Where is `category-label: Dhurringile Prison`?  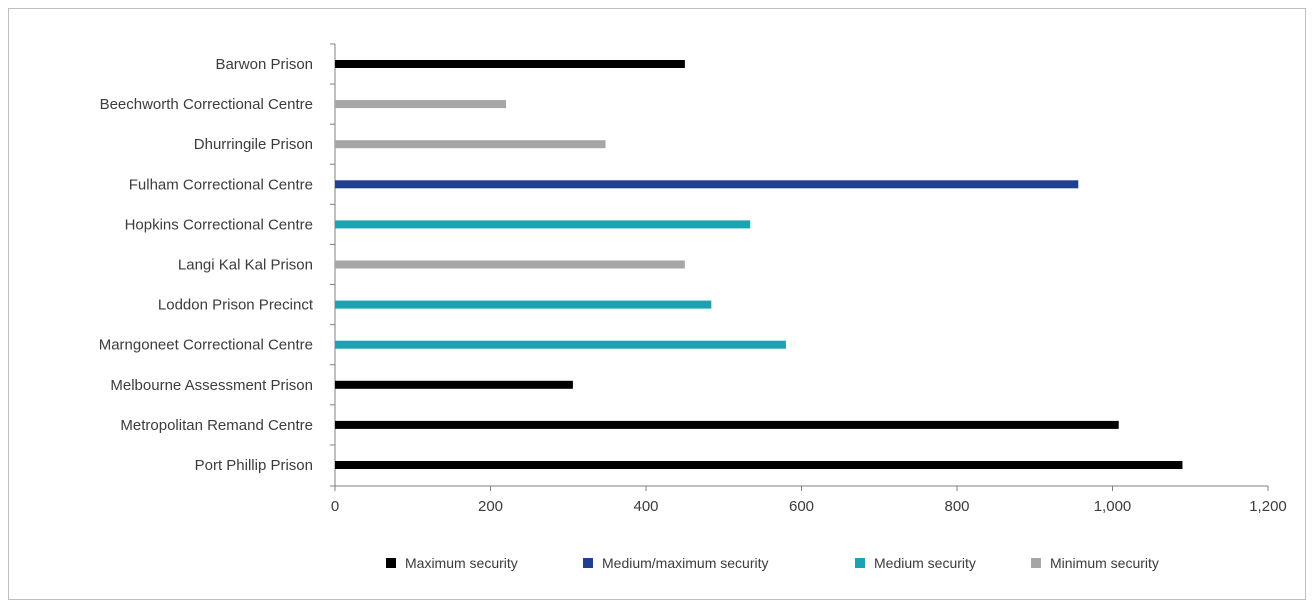 category-label: Dhurringile Prison is located at coordinates (253, 144).